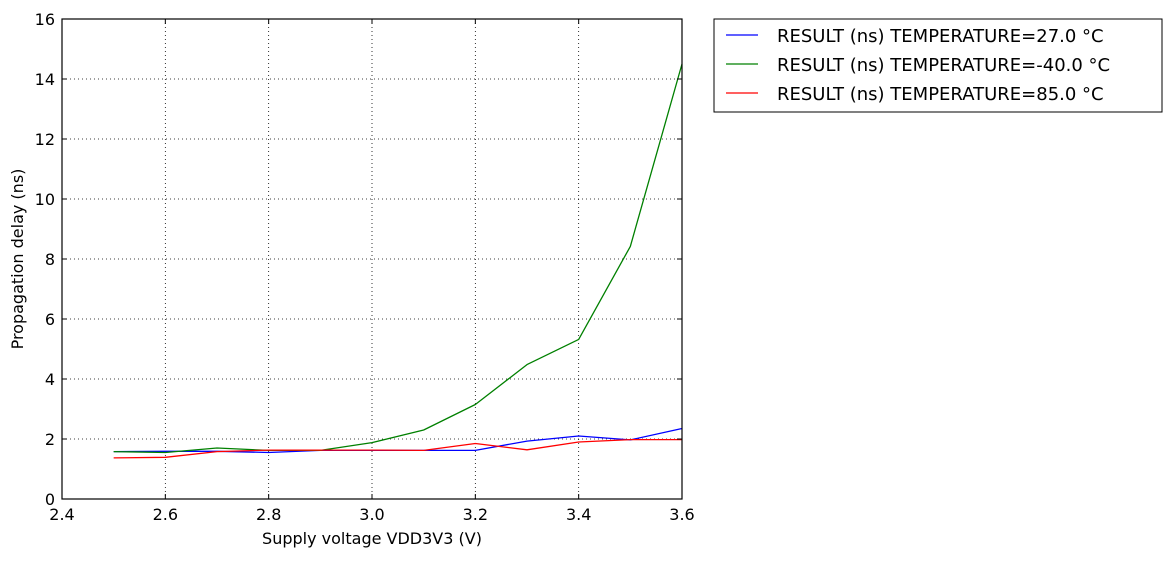 This screenshot has width=1170, height=561. I want to click on x-tick-label: 2.6, so click(165, 514).